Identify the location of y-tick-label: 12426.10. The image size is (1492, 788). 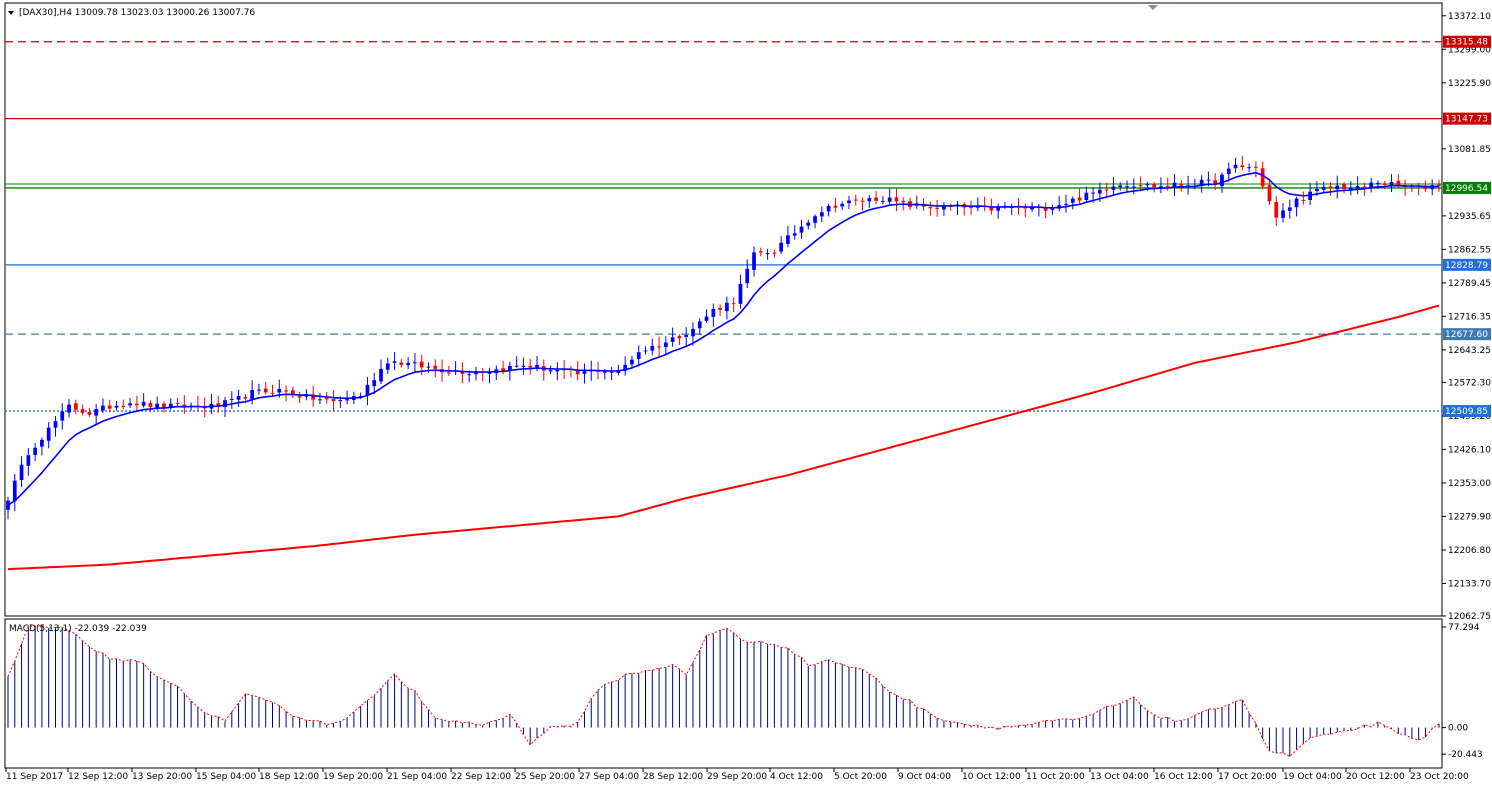
(1469, 450).